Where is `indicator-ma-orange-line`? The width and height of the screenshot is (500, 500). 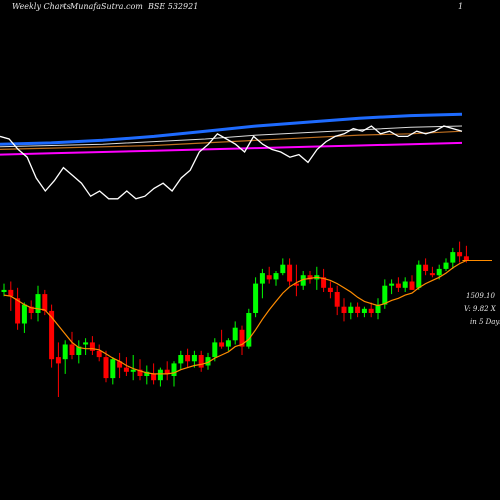
indicator-ma-orange-line is located at coordinates (231, 140).